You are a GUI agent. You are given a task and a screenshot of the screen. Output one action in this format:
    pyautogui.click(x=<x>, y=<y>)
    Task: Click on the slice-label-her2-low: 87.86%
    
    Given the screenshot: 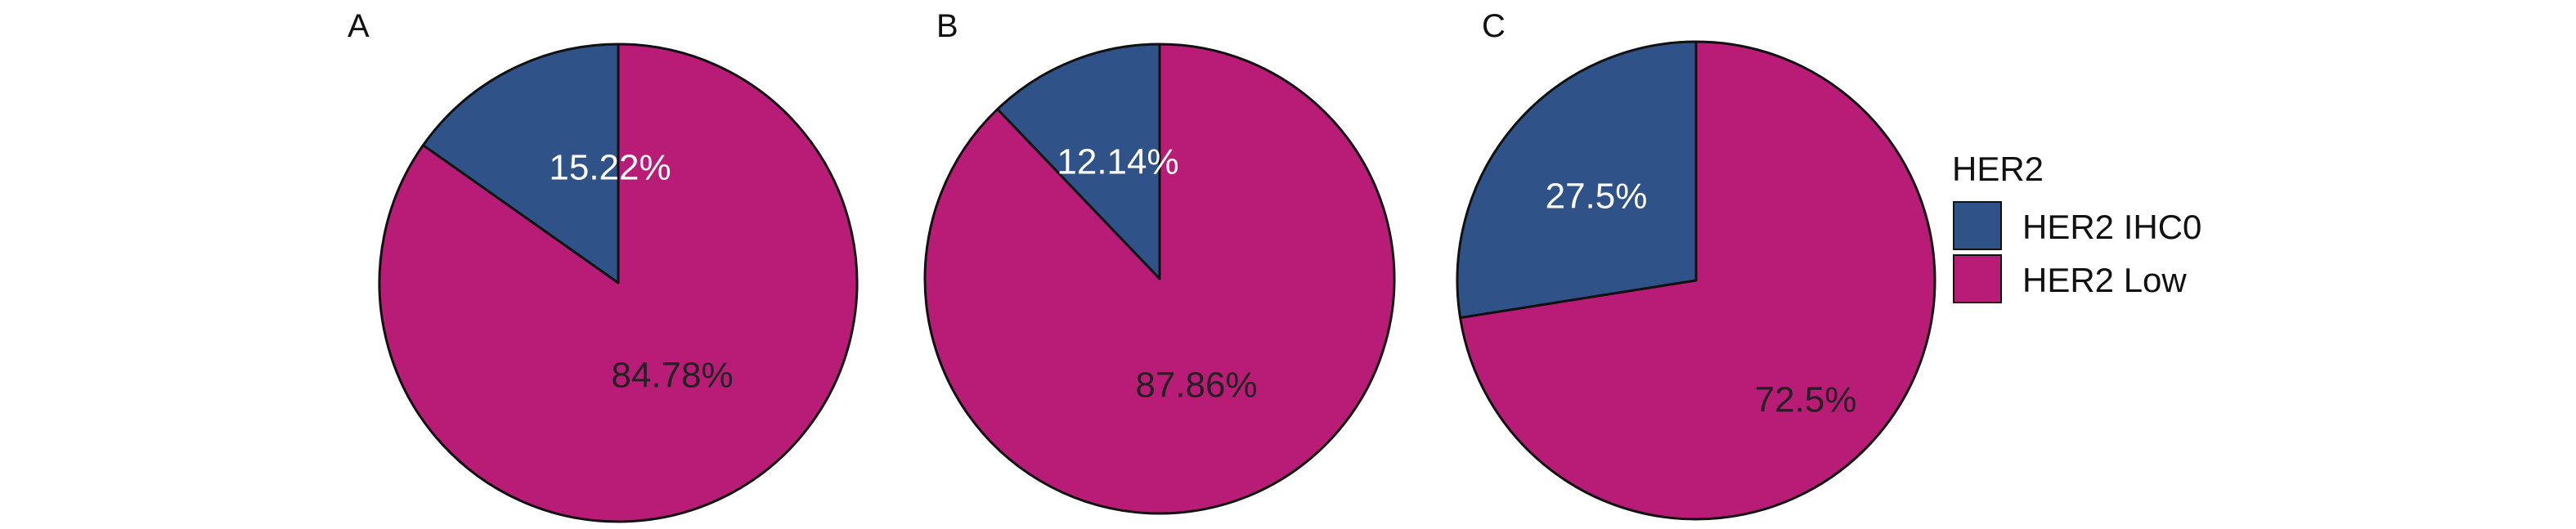 What is the action you would take?
    pyautogui.click(x=1196, y=385)
    